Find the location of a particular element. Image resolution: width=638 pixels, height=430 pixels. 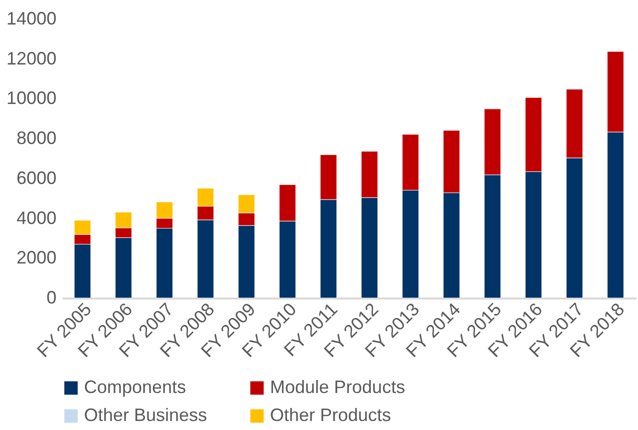

legend-label: Module Products is located at coordinates (338, 387).